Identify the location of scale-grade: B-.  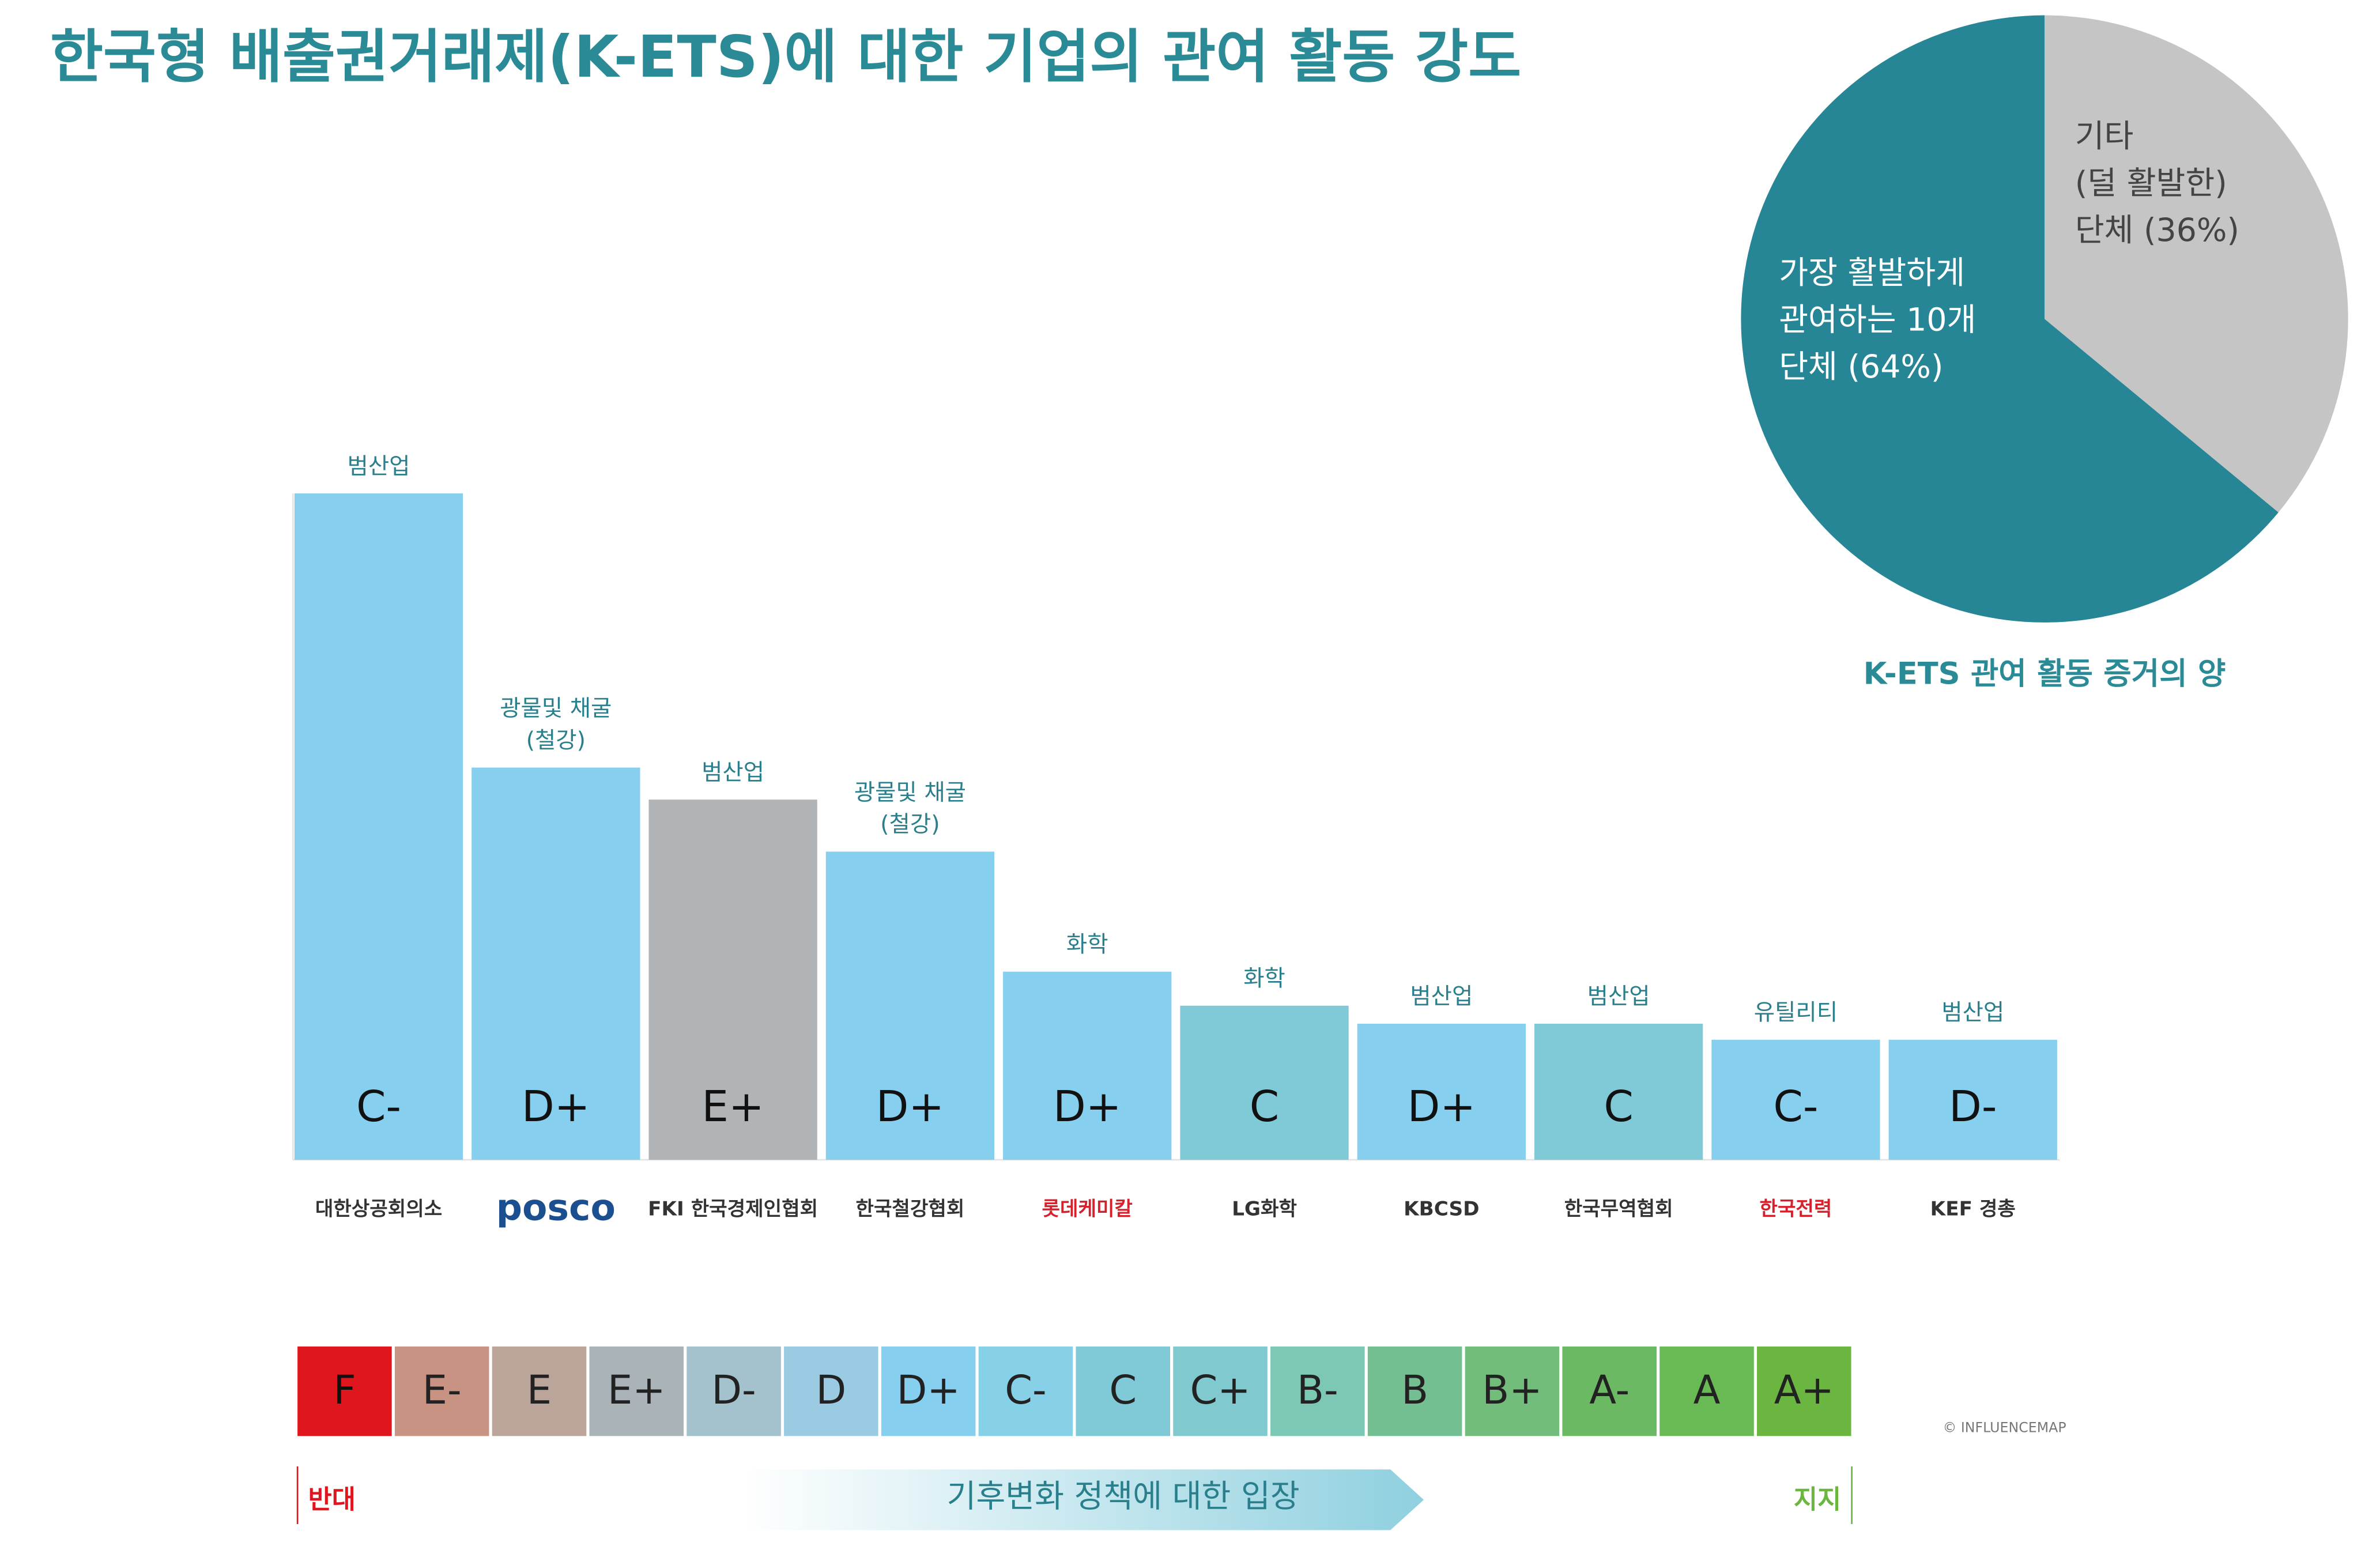
(1317, 1390).